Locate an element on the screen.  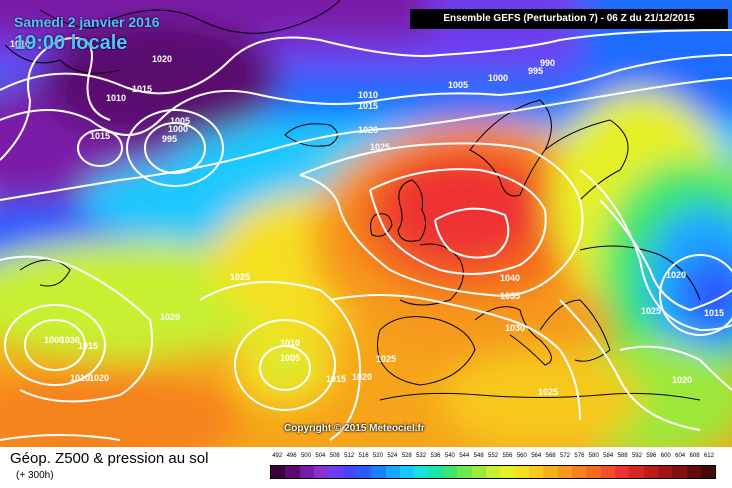
scale-value: 512 is located at coordinates (349, 456).